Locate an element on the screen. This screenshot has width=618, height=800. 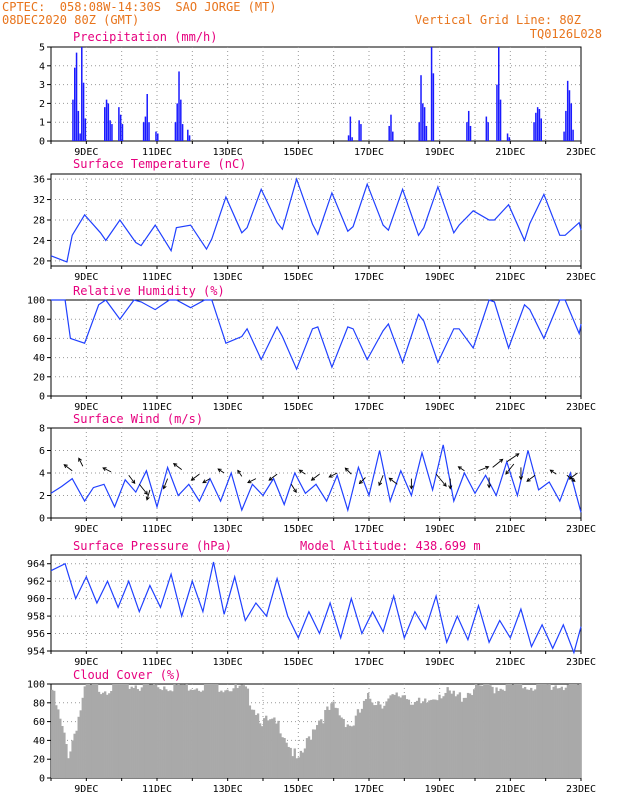
y-tick-label: 4 is located at coordinates (42, 474).